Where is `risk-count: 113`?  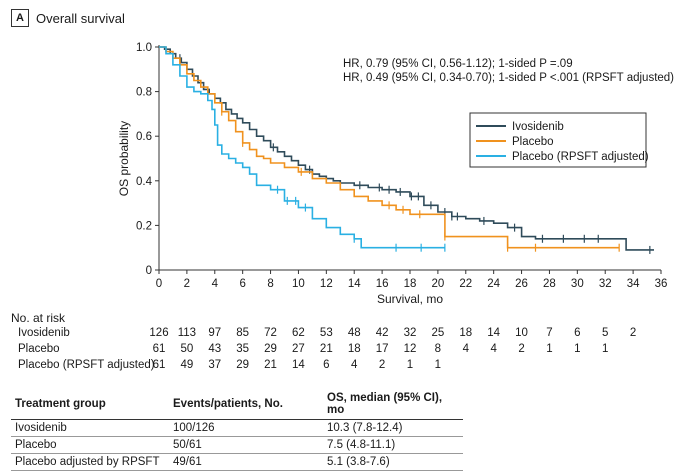 risk-count: 113 is located at coordinates (187, 333).